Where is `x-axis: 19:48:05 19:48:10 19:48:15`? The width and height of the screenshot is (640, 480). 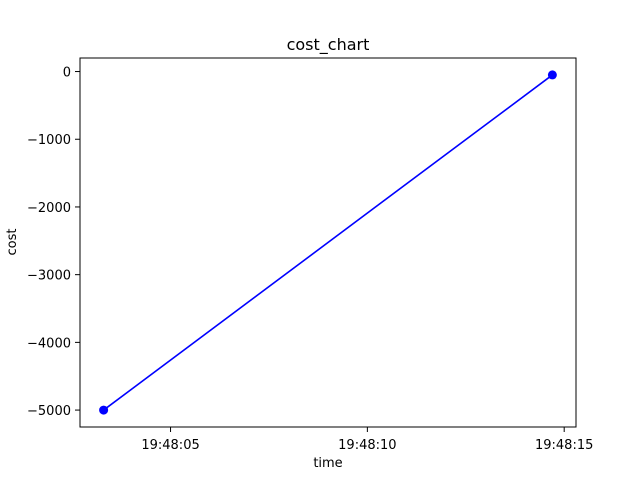
x-axis: 19:48:05 19:48:10 19:48:15 is located at coordinates (367, 440).